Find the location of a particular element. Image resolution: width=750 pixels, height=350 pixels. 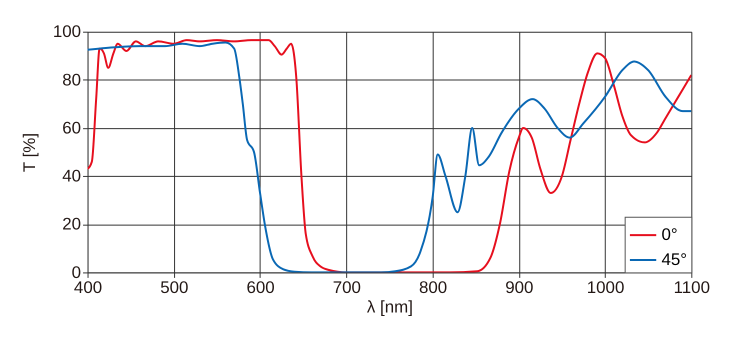

y-tick-label: 40 is located at coordinates (72, 176).